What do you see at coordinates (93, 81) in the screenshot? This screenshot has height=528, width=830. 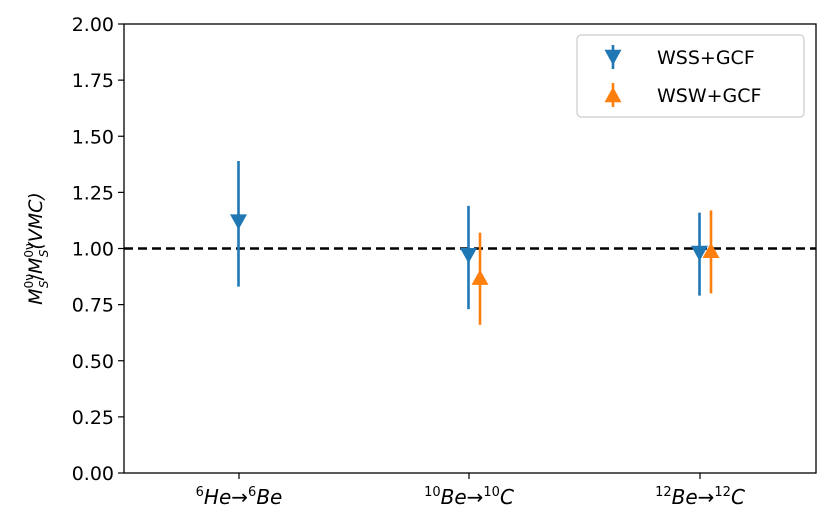 I see `y-tick-label: 1.75` at bounding box center [93, 81].